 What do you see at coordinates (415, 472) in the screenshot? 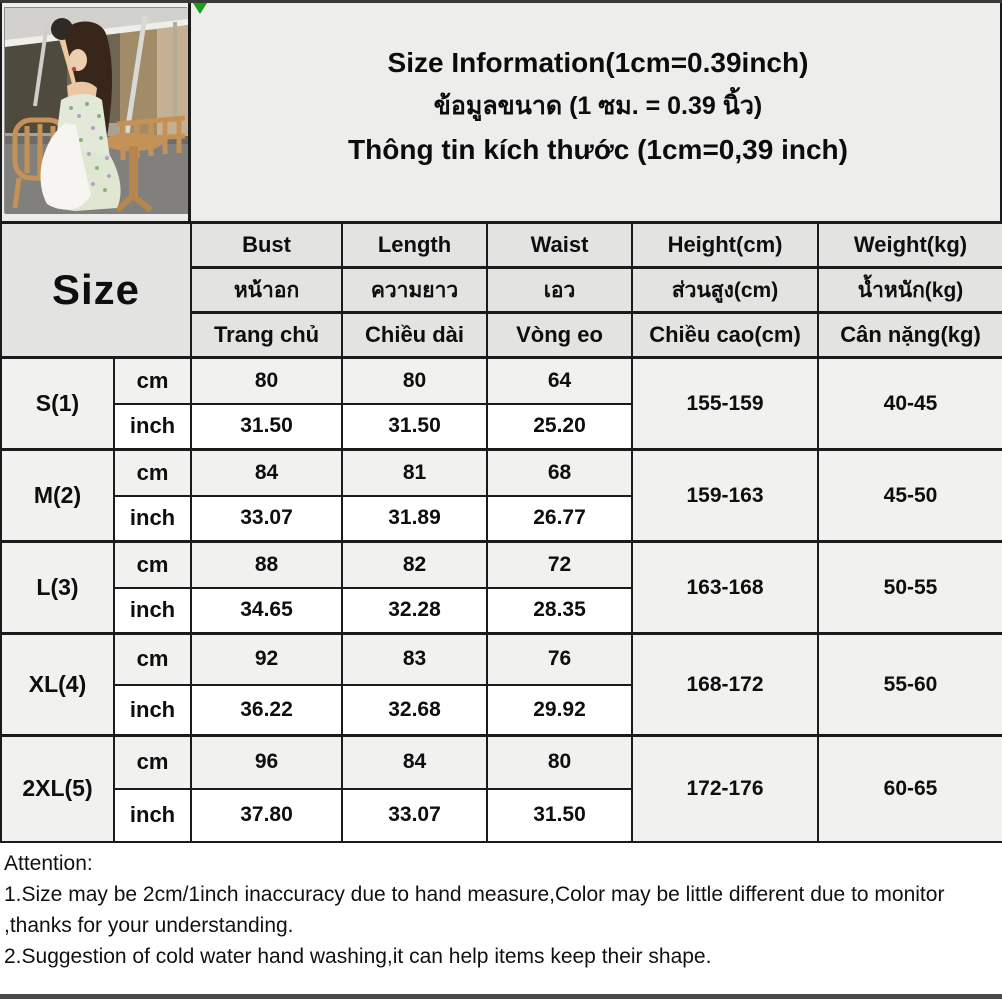
I see `value-cell: 81` at bounding box center [415, 472].